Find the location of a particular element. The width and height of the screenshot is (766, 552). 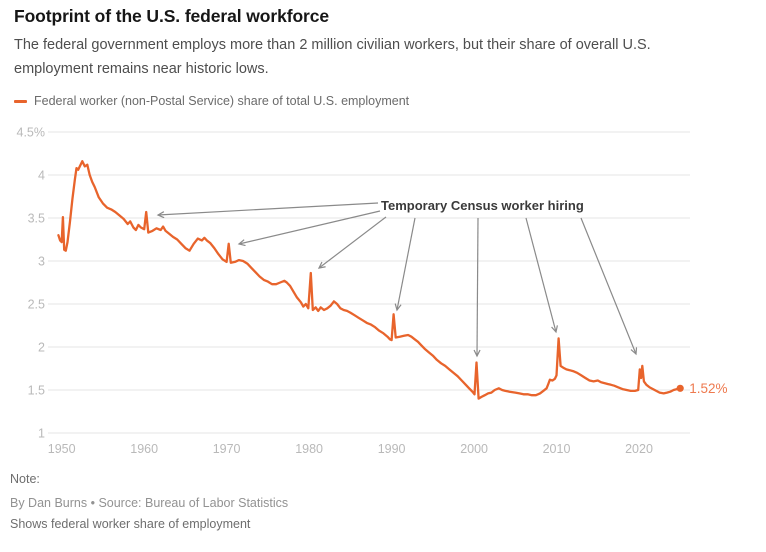

y-tick-label: 4 is located at coordinates (41, 176).